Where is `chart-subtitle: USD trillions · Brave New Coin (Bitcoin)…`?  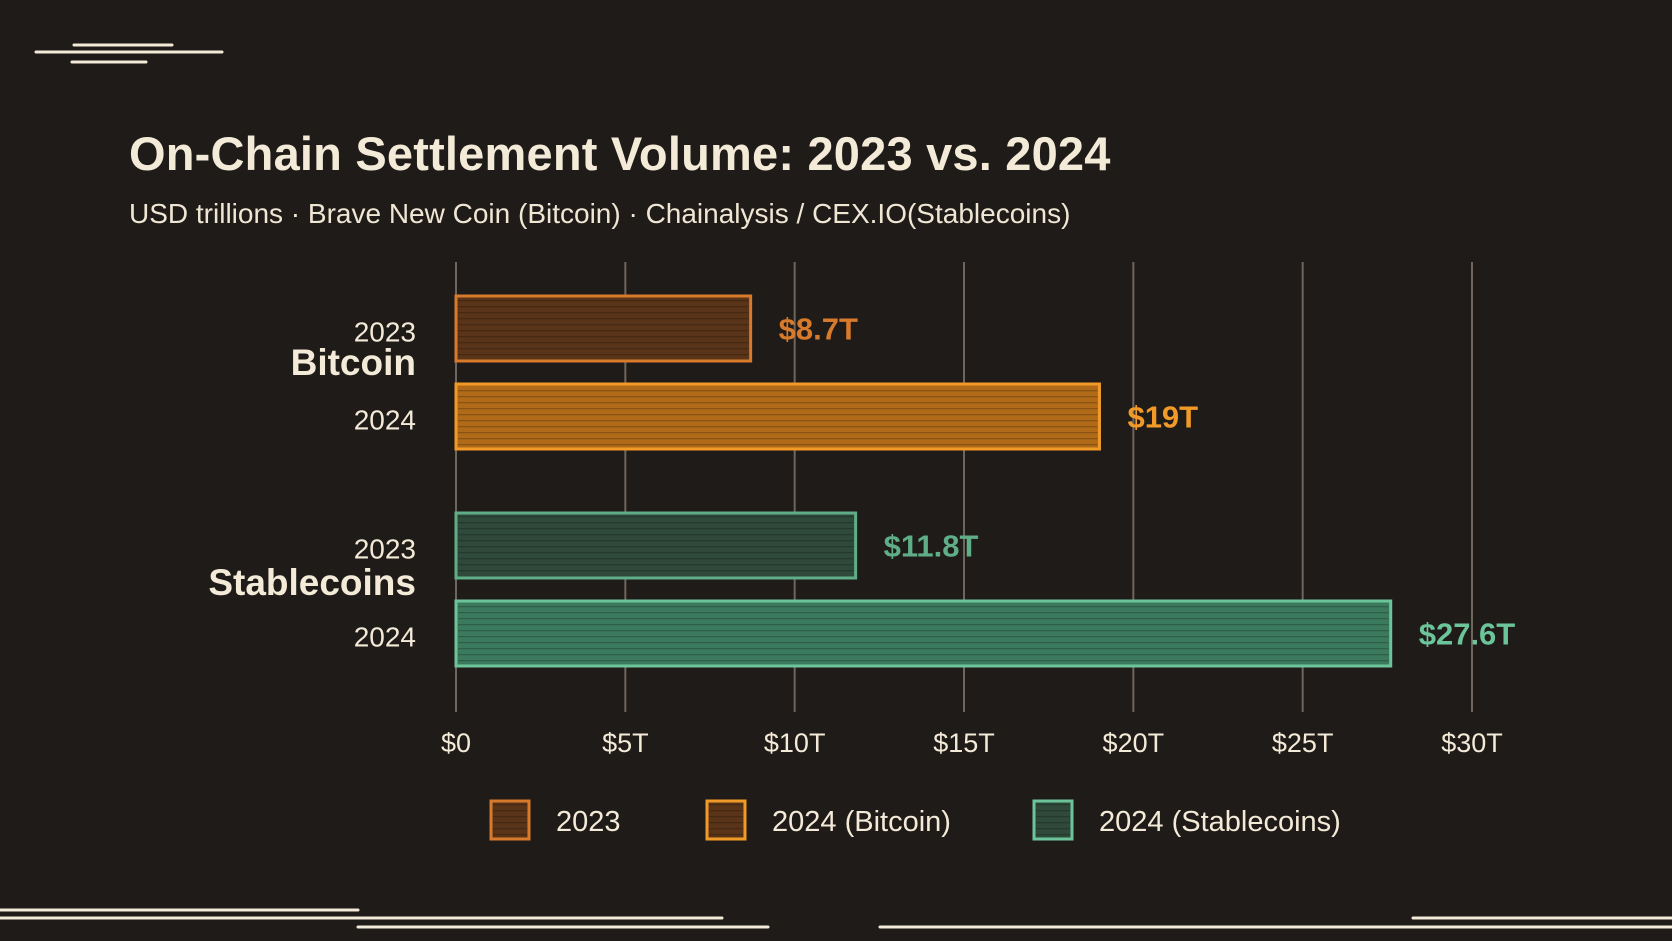 chart-subtitle: USD trillions · Brave New Coin (Bitcoin)… is located at coordinates (600, 213).